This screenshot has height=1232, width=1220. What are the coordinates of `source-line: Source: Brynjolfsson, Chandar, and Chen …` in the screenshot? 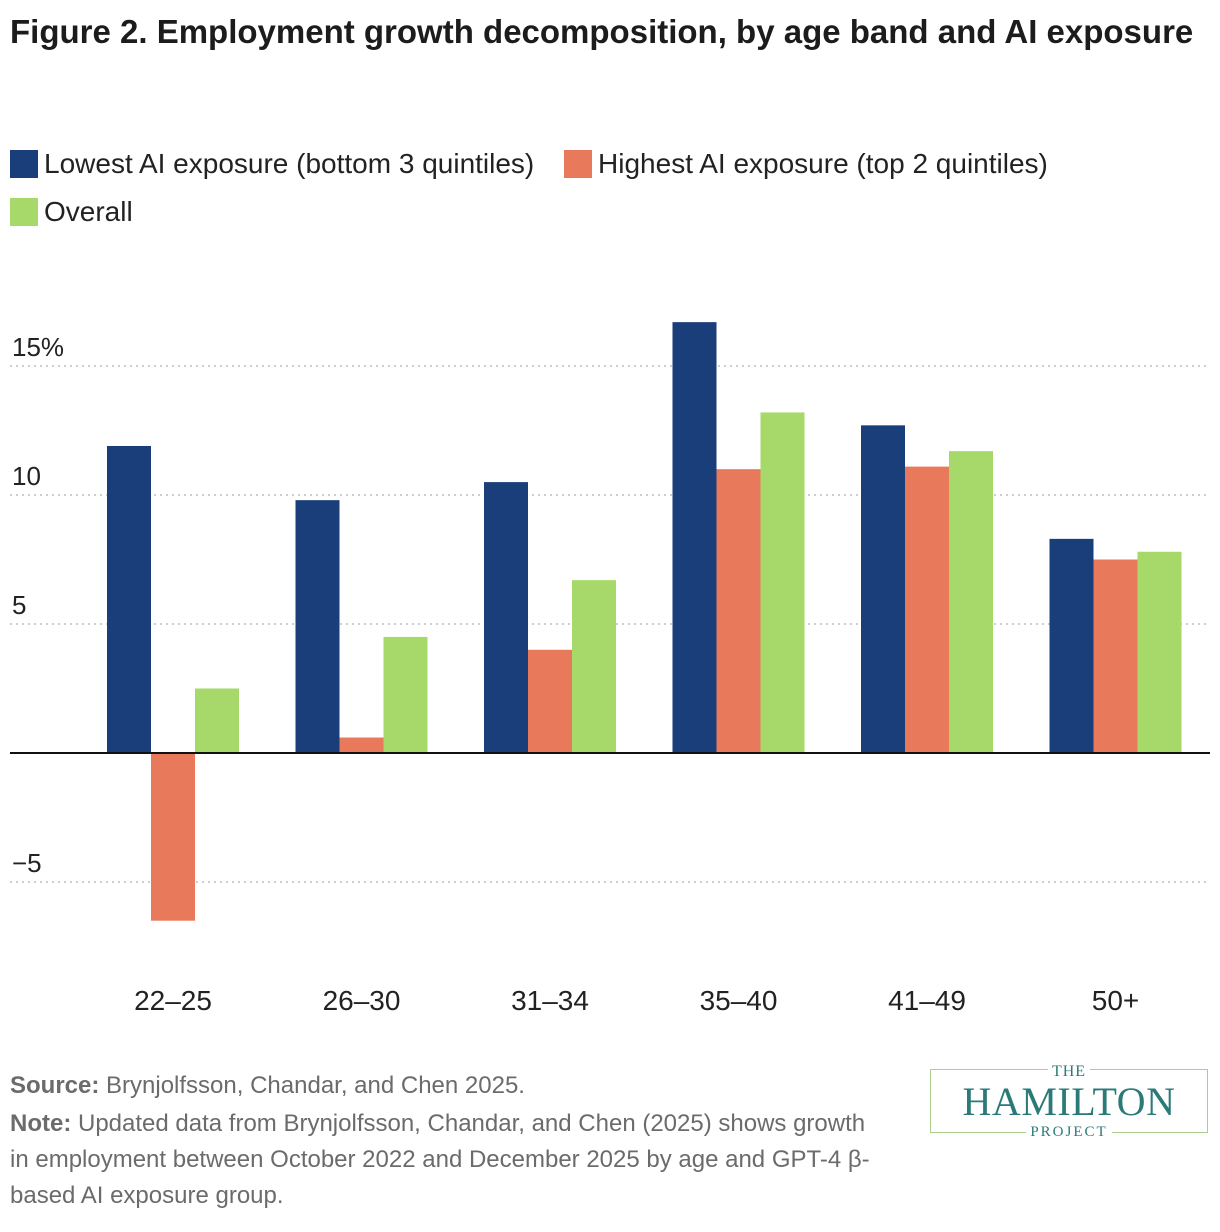 It's located at (450, 1086).